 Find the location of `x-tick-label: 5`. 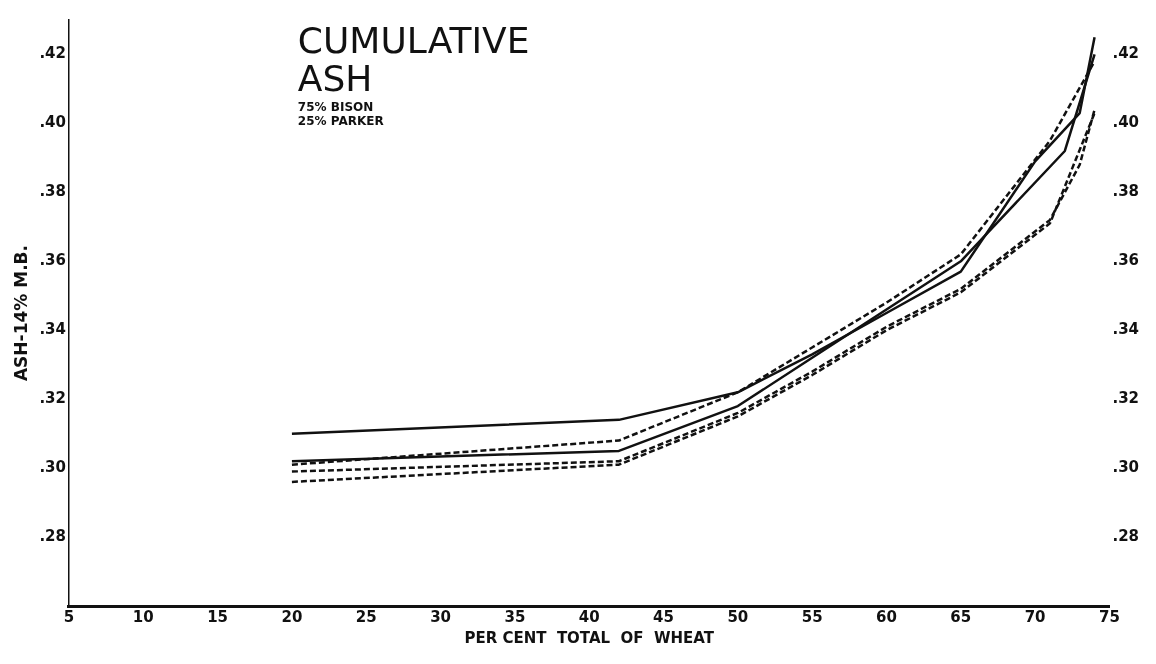

x-tick-label: 5 is located at coordinates (69, 616).